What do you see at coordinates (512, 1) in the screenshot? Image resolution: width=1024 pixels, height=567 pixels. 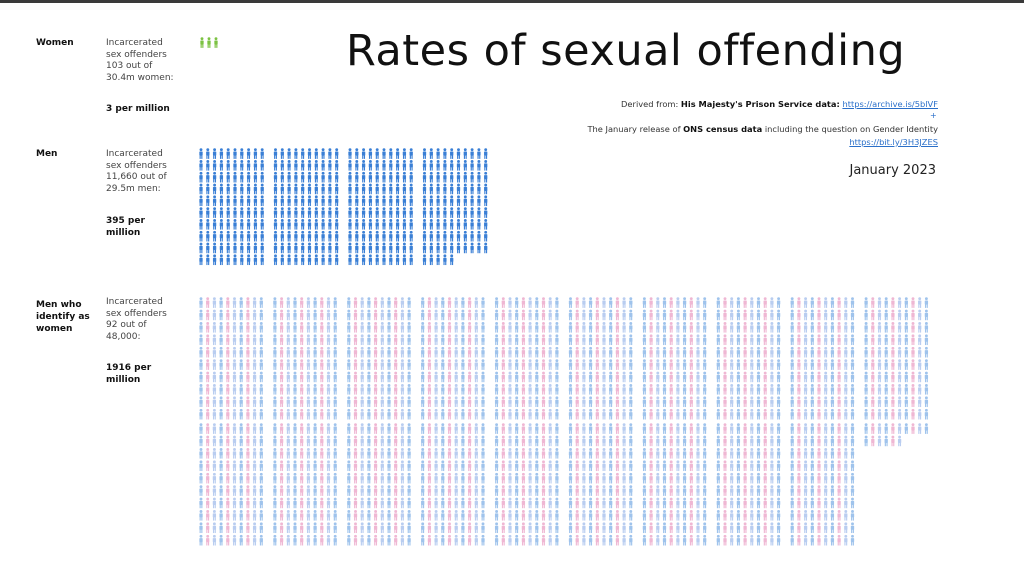 I see `top-border` at bounding box center [512, 1].